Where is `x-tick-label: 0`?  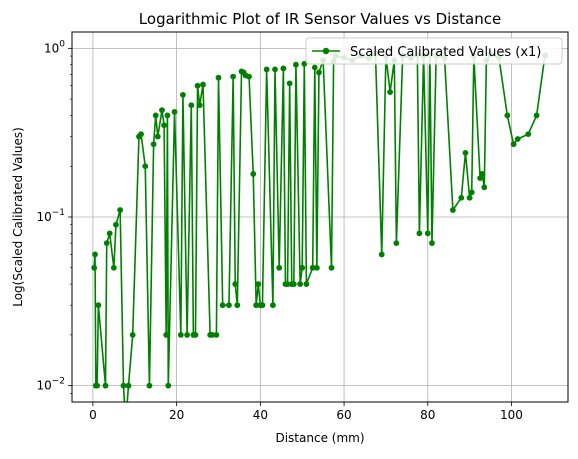
x-tick-label: 0 is located at coordinates (93, 415).